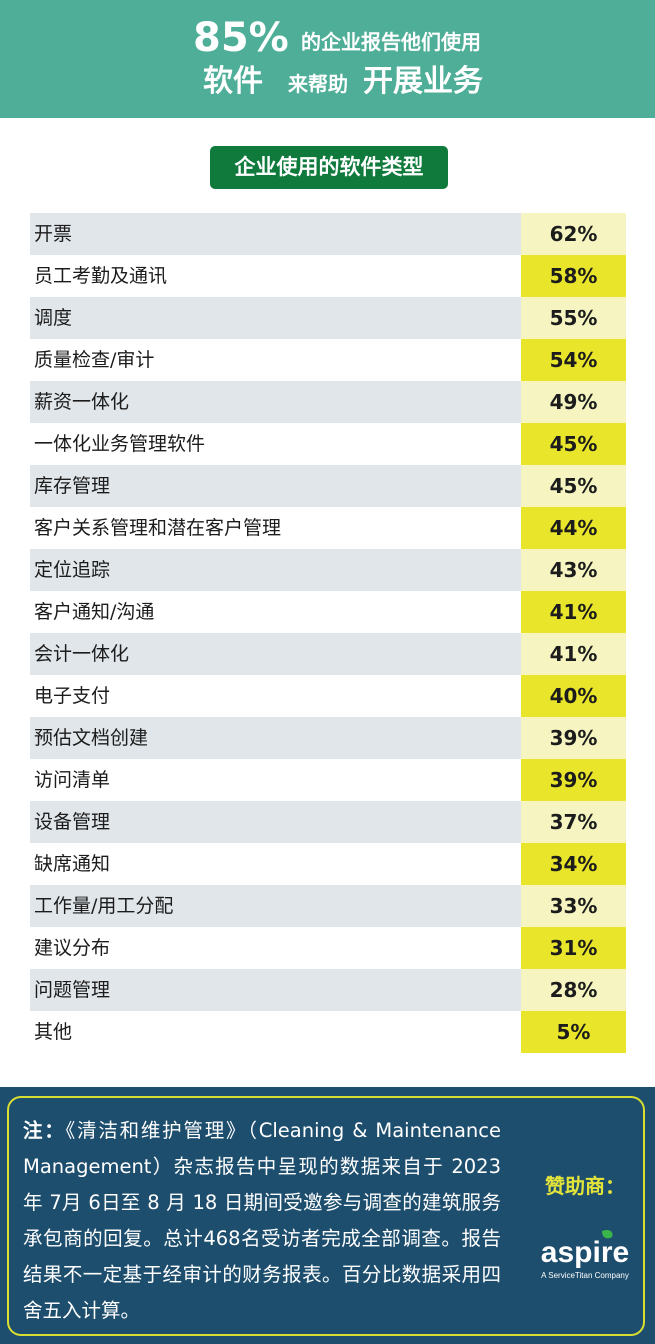 The image size is (655, 1344). Describe the element at coordinates (573, 360) in the screenshot. I see `row-value: 54%` at that location.